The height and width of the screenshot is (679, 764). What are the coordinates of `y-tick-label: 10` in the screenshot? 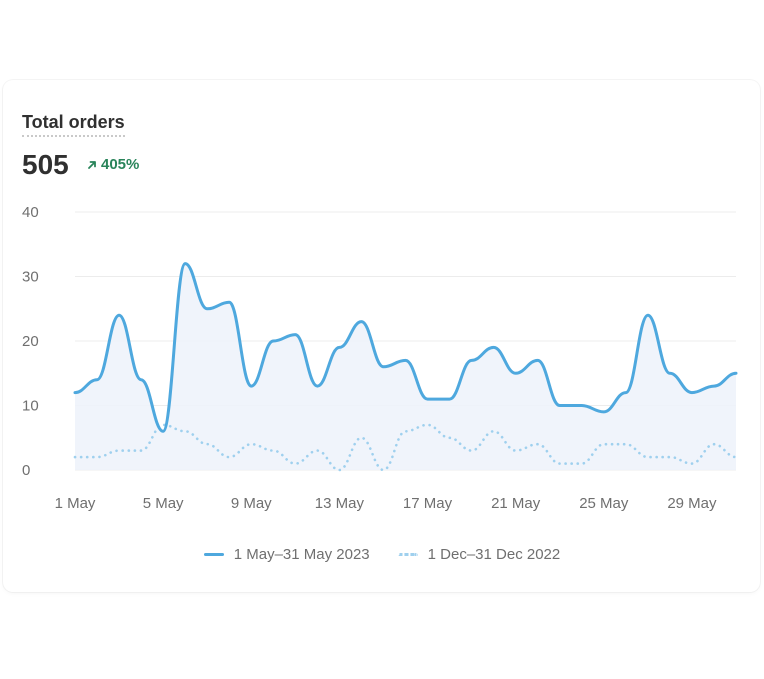 It's located at (30, 406).